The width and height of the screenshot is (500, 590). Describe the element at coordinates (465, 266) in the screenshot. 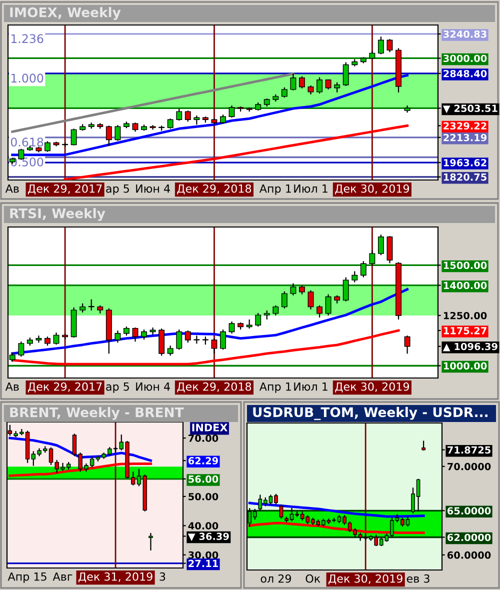

I see `y-tick-label: 1500.00` at that location.